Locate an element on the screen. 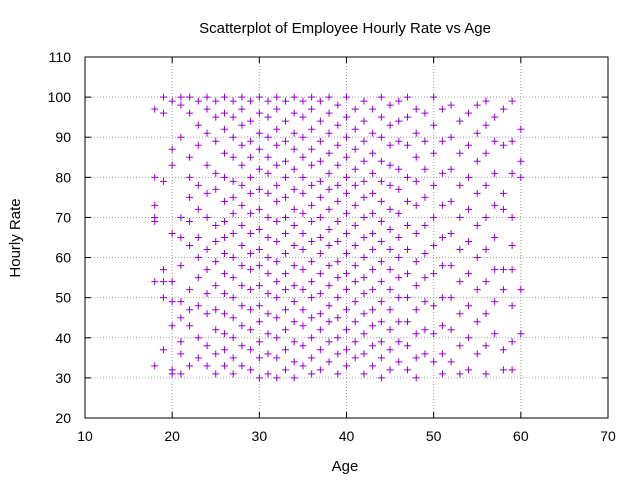 This screenshot has height=480, width=640. y-tick-label: 100 is located at coordinates (60, 97).